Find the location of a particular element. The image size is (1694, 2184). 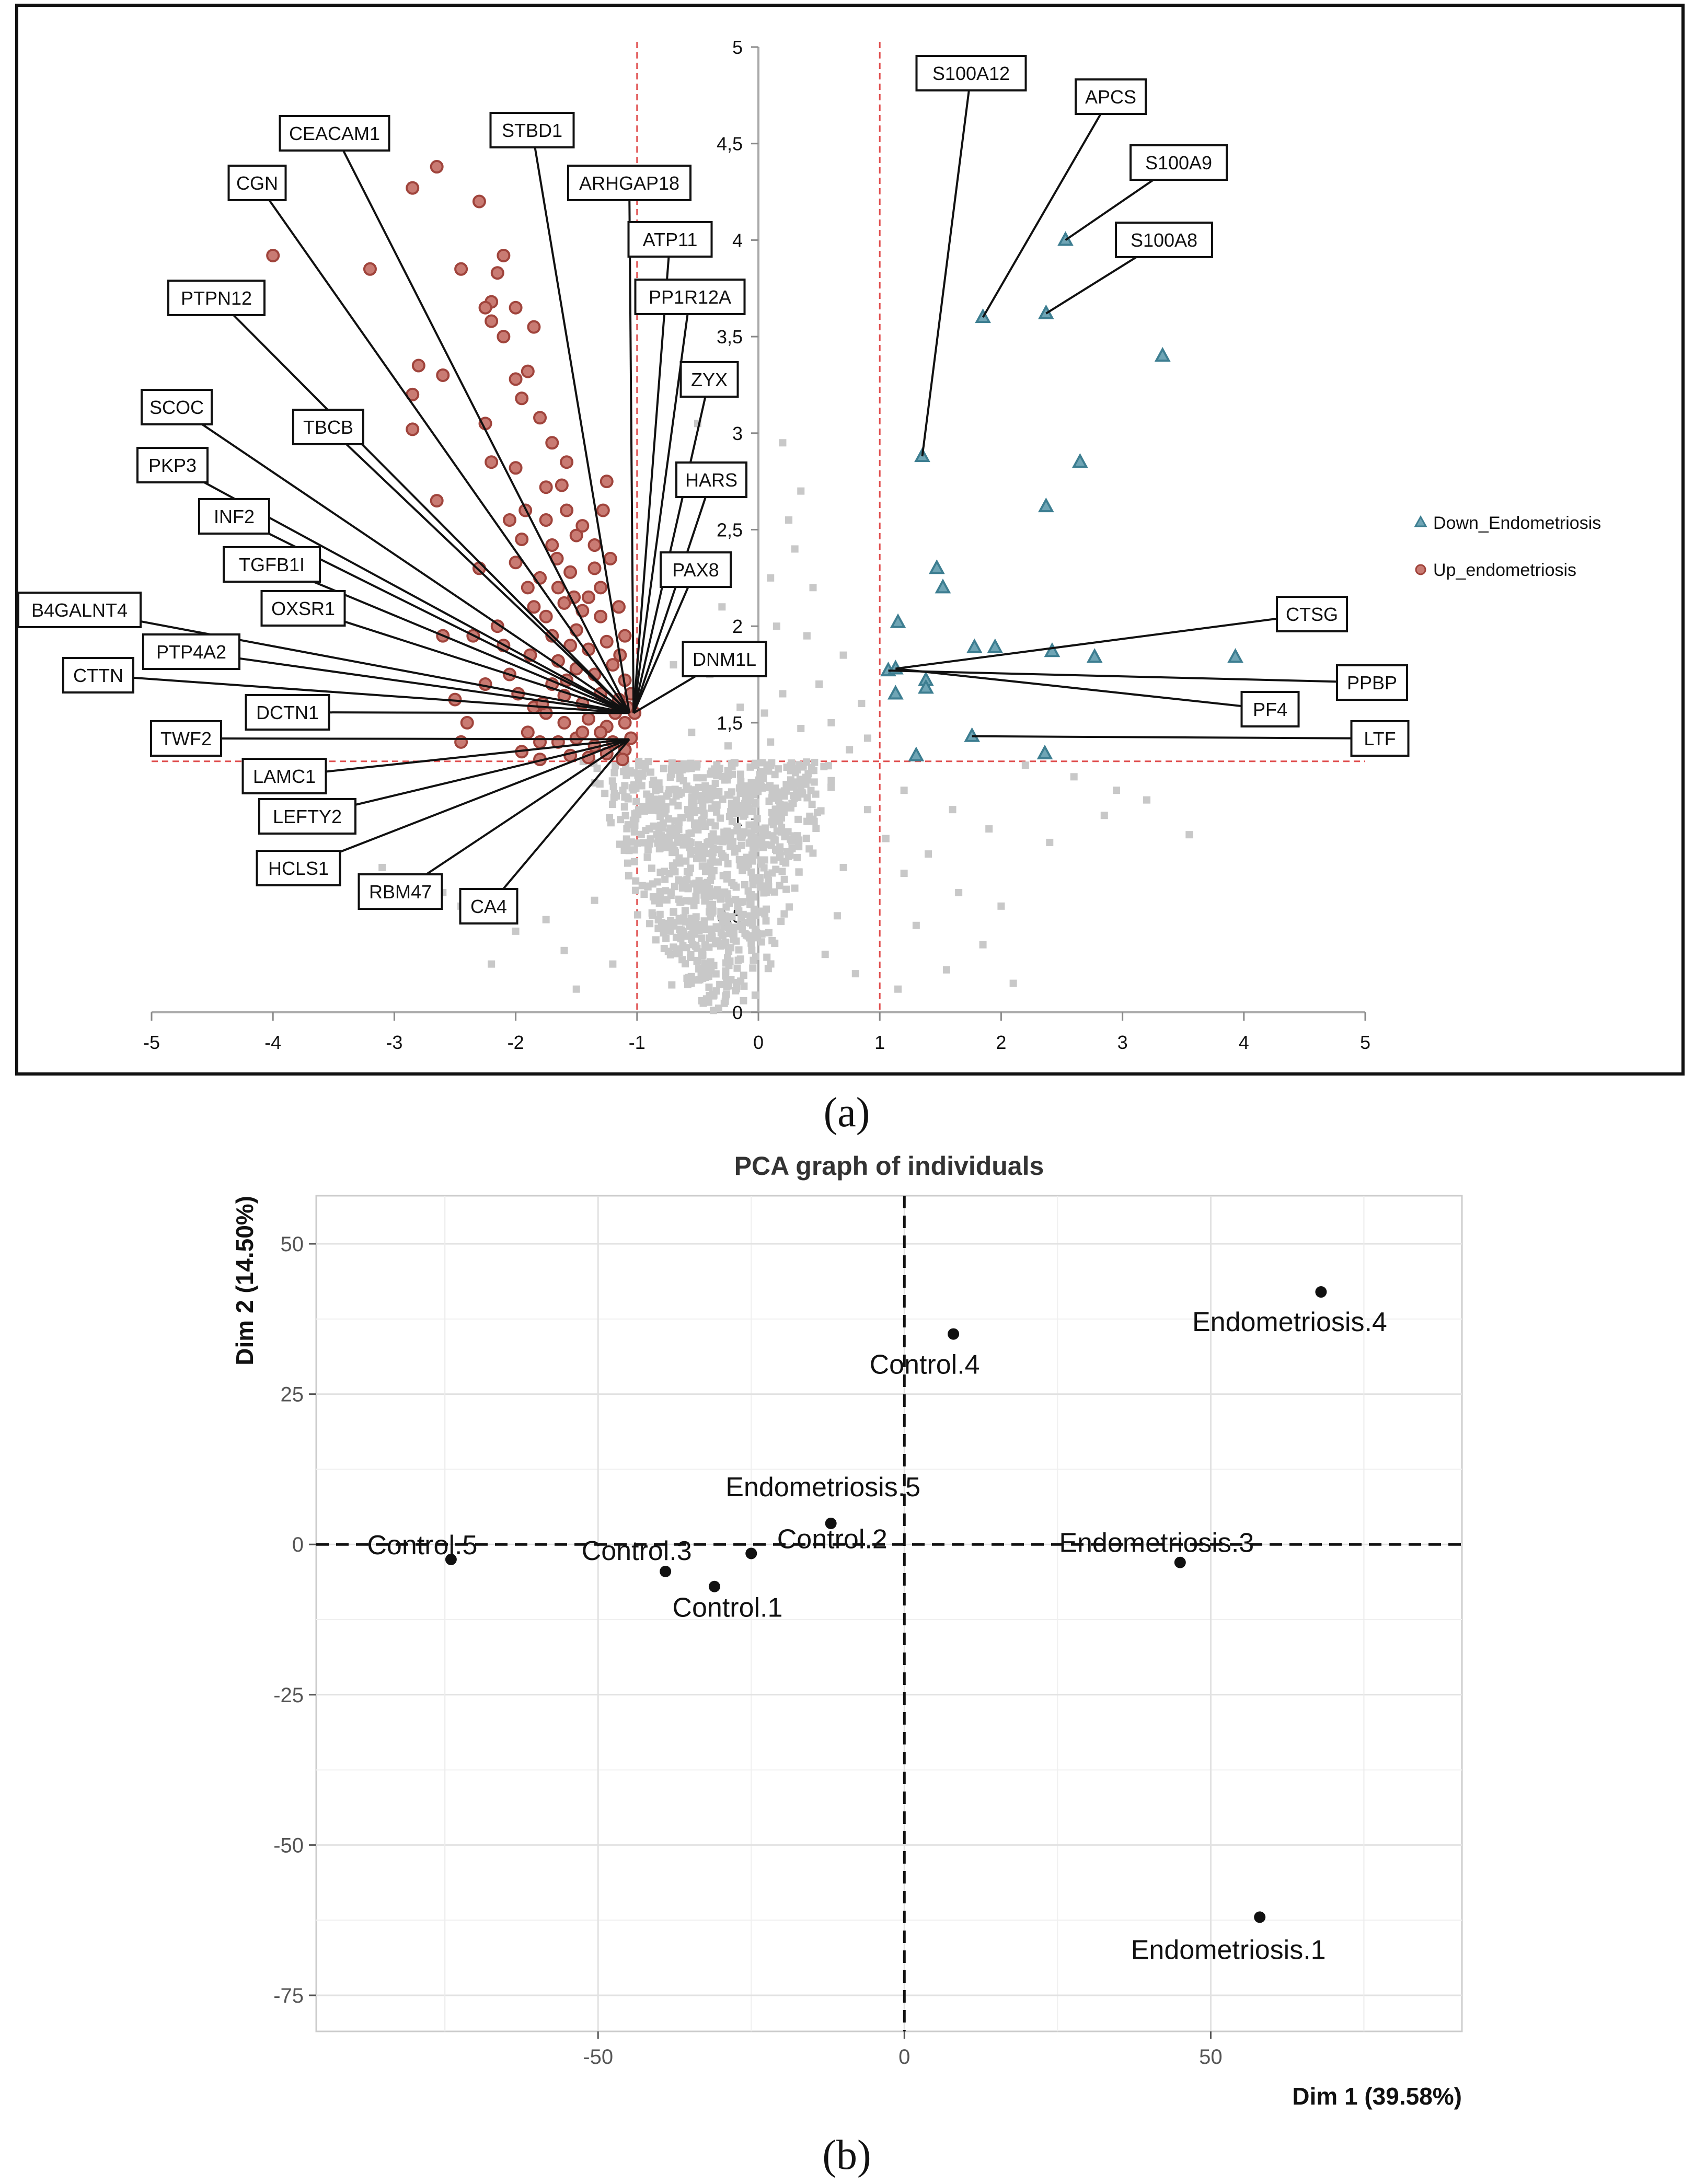

x-tick-label: 1 is located at coordinates (879, 1043).